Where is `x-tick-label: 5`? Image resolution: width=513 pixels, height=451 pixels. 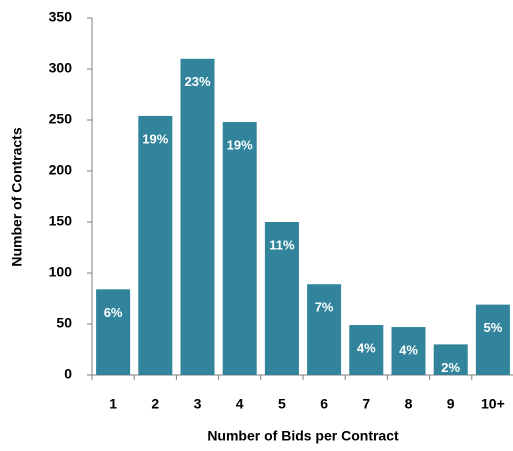
x-tick-label: 5 is located at coordinates (282, 404).